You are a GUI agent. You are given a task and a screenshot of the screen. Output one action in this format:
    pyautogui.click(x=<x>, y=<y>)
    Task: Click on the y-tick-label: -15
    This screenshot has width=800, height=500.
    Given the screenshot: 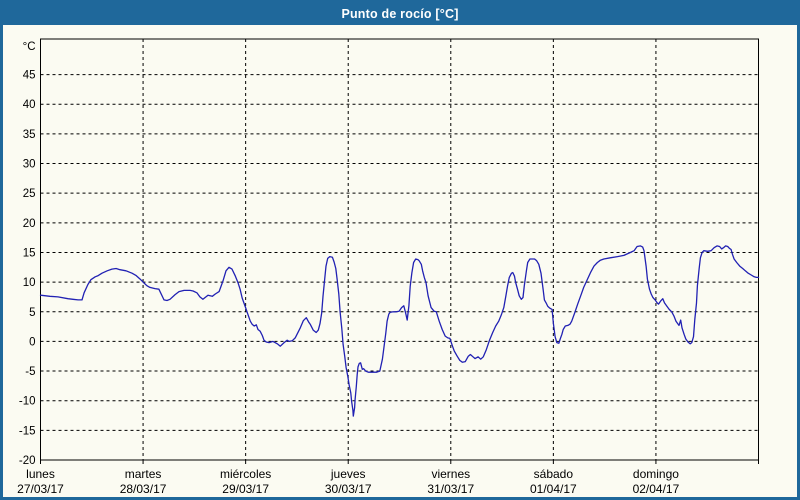 What is the action you would take?
    pyautogui.click(x=27, y=431)
    